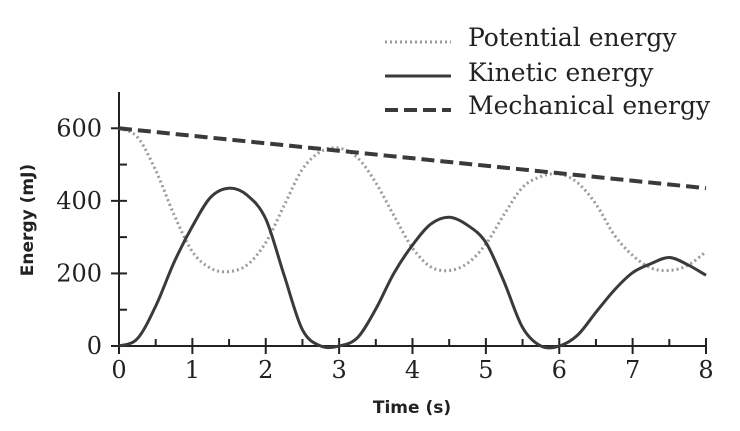 This screenshot has height=431, width=740. What do you see at coordinates (28, 220) in the screenshot?
I see `y-axis-title: Energy (mJ)` at bounding box center [28, 220].